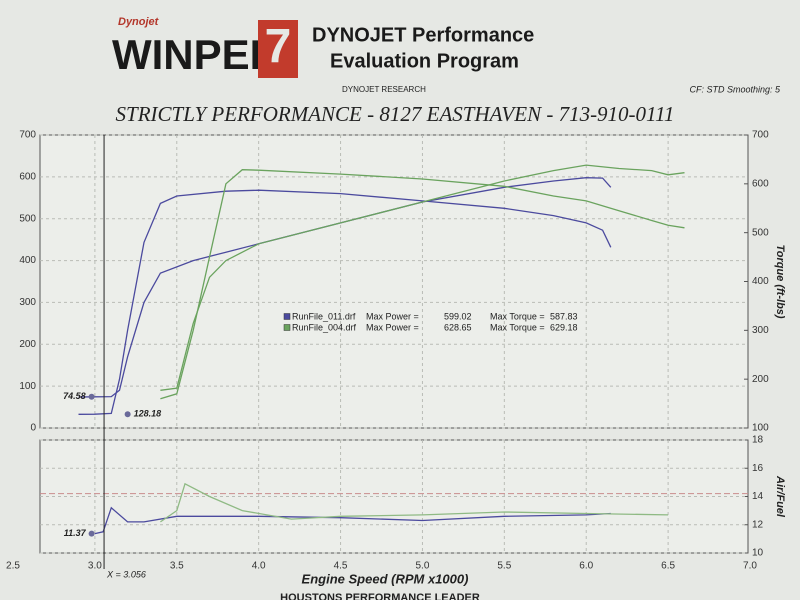 This screenshot has height=600, width=800. Describe the element at coordinates (780, 496) in the screenshot. I see `y2-axis-label: Air/Fuel` at that location.